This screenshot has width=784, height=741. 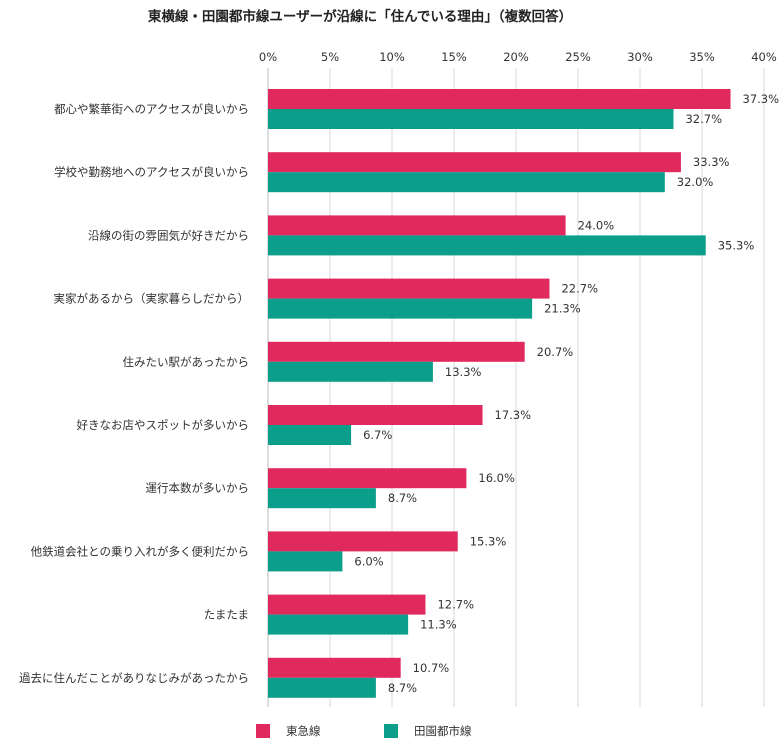 I want to click on data-label: 35.3%, so click(x=736, y=245).